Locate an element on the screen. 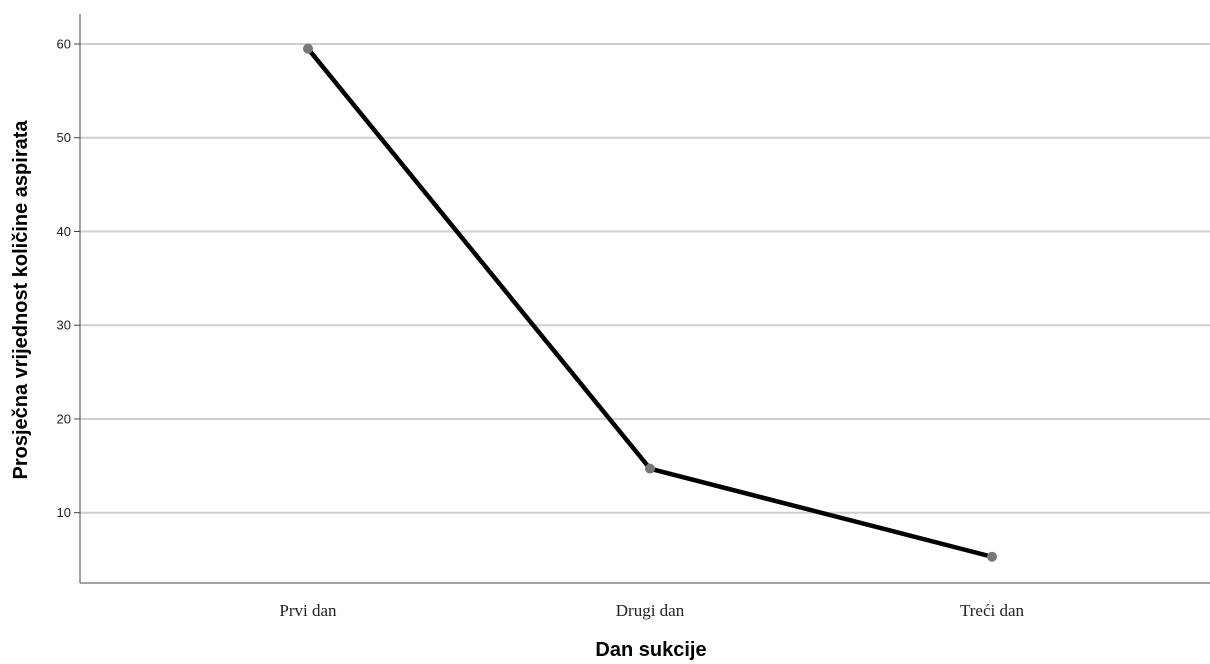  x-tick-label: Drugi dan is located at coordinates (650, 610).